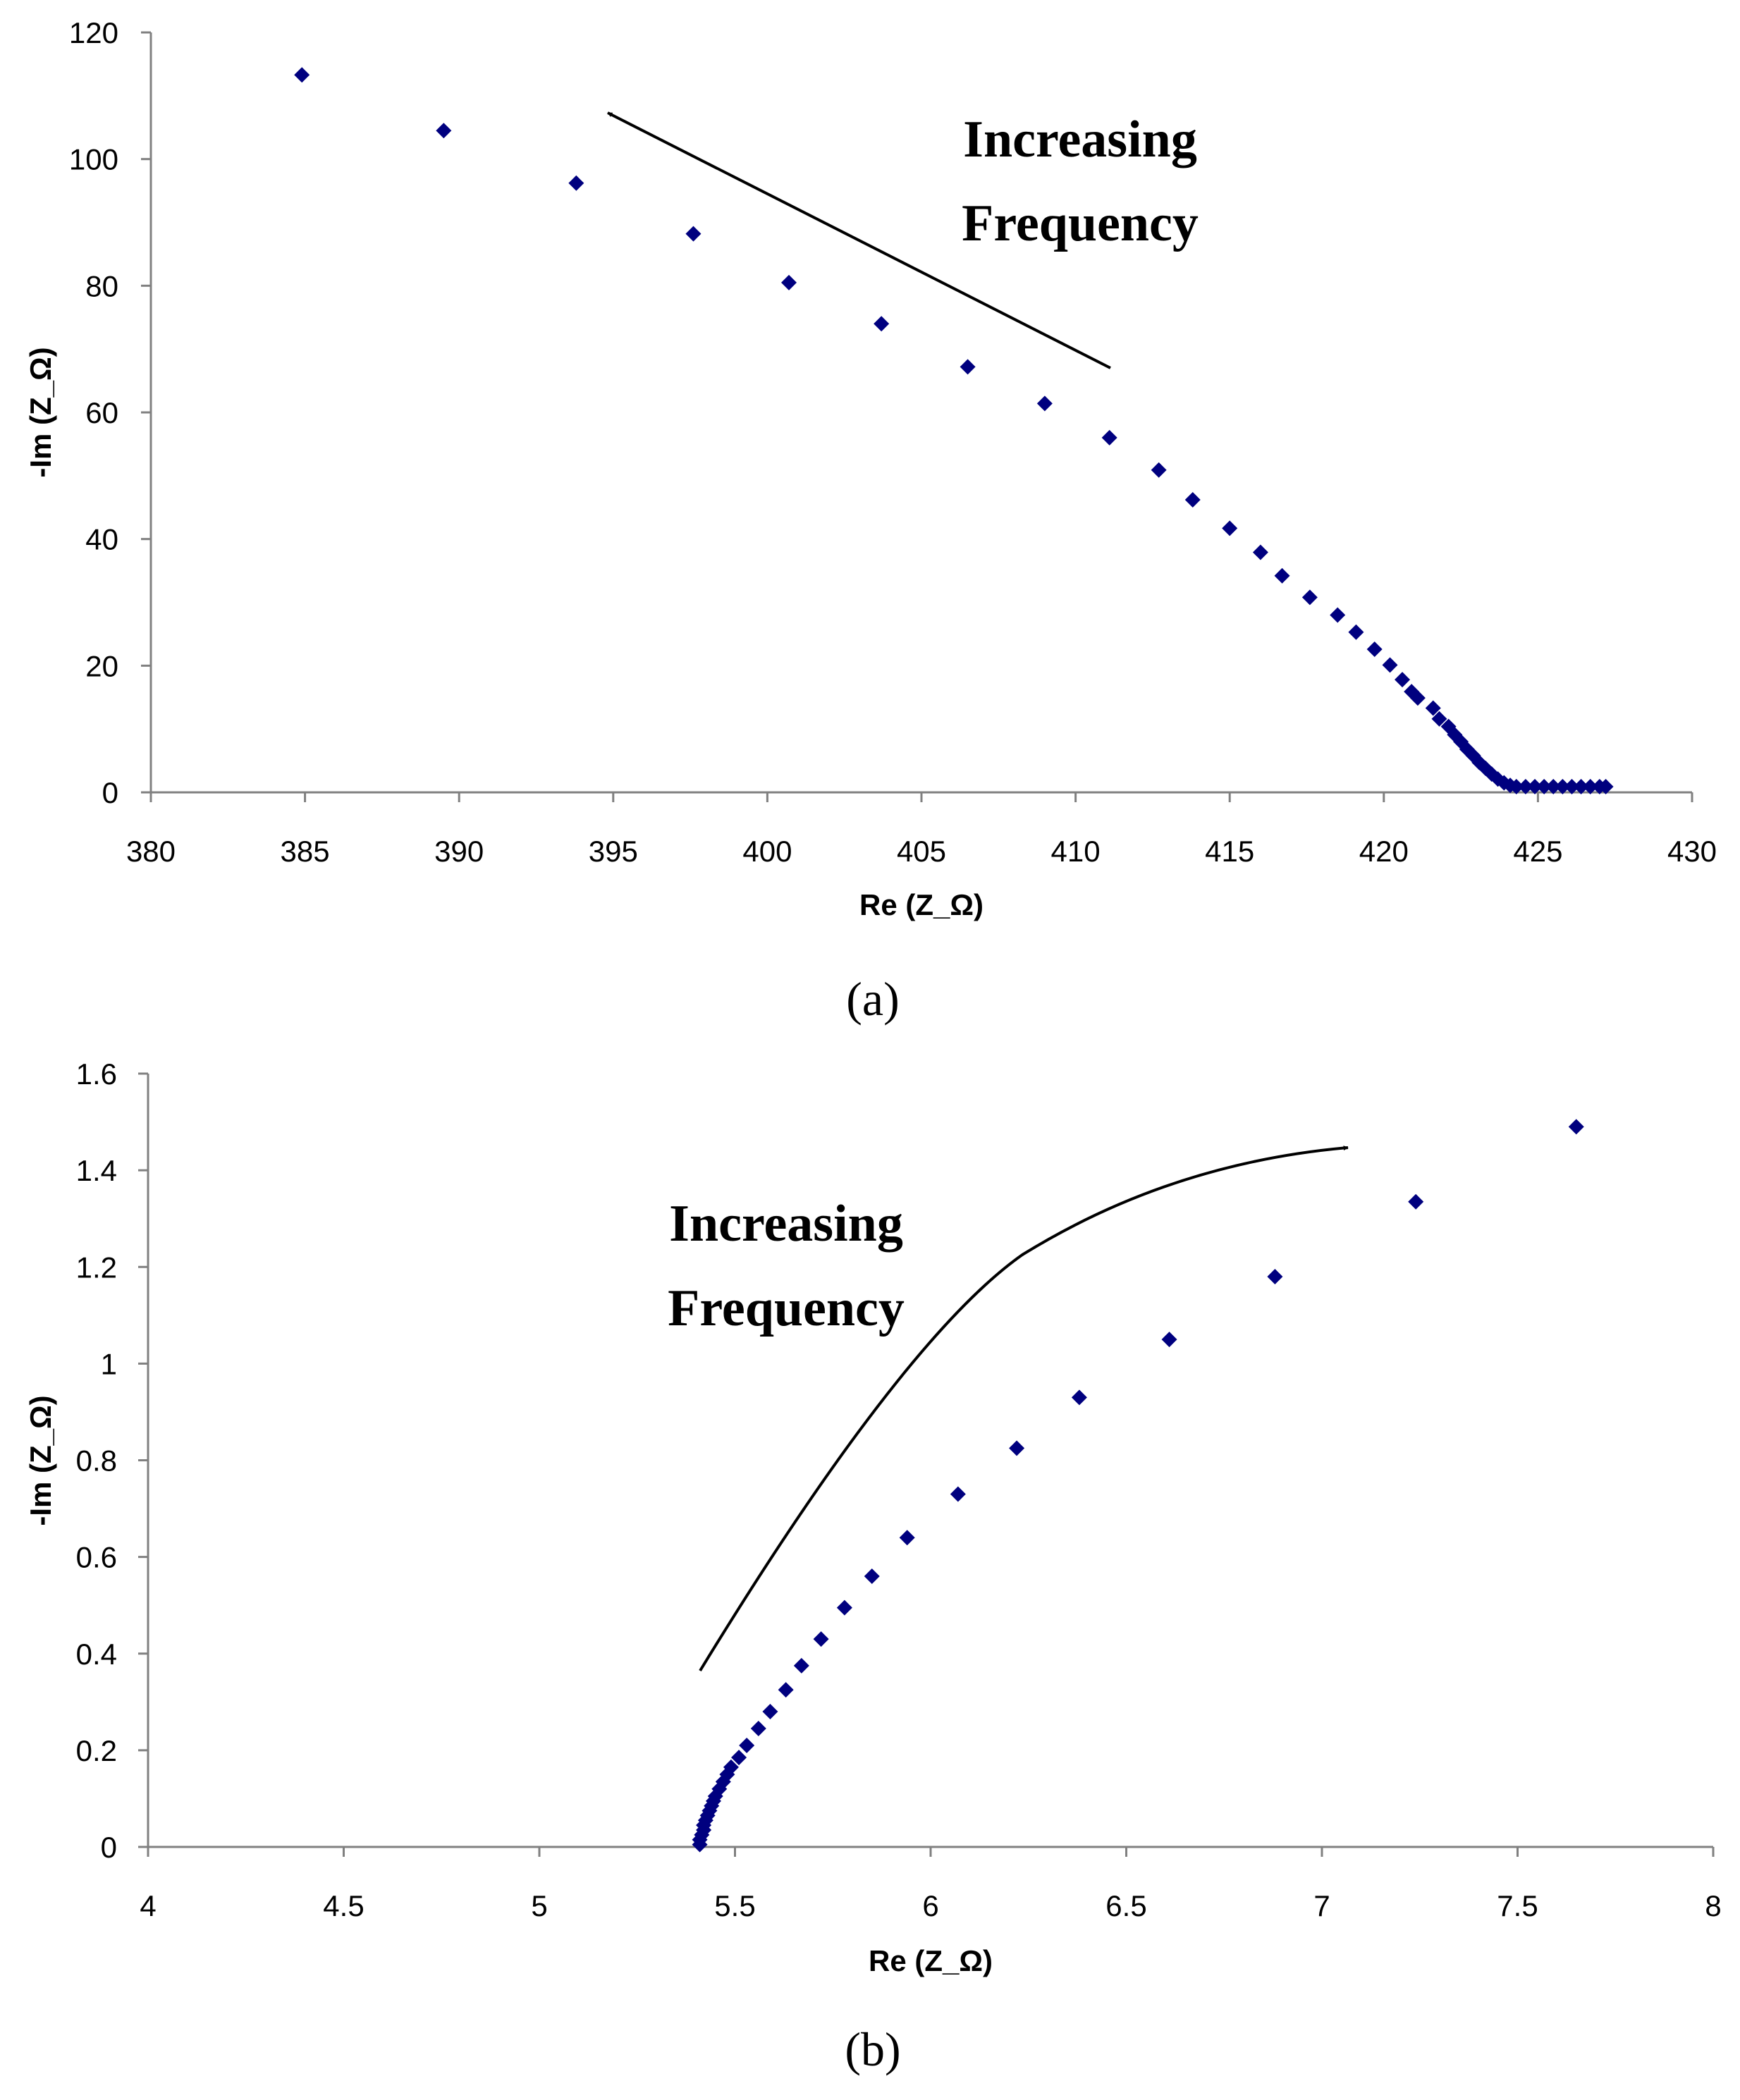 This screenshot has width=1740, height=2100. I want to click on b-x-ticks: 4 4.5 5 5.5 6 6.5 7 7.5 8, so click(931, 1884).